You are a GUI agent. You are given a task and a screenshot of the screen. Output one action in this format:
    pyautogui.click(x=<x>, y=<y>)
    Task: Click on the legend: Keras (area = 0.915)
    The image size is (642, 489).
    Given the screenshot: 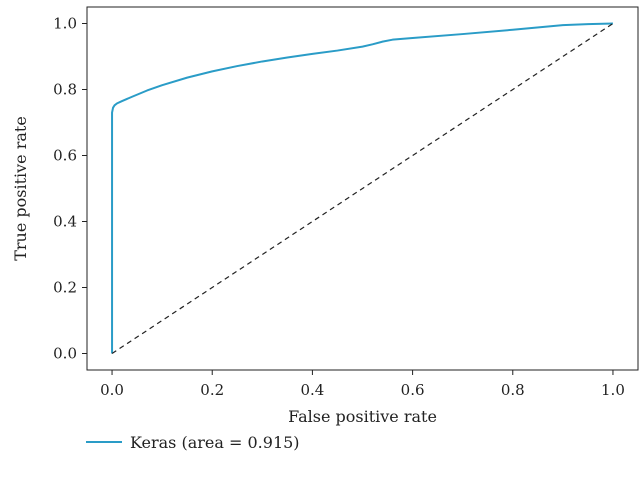 What is the action you would take?
    pyautogui.click(x=193, y=442)
    